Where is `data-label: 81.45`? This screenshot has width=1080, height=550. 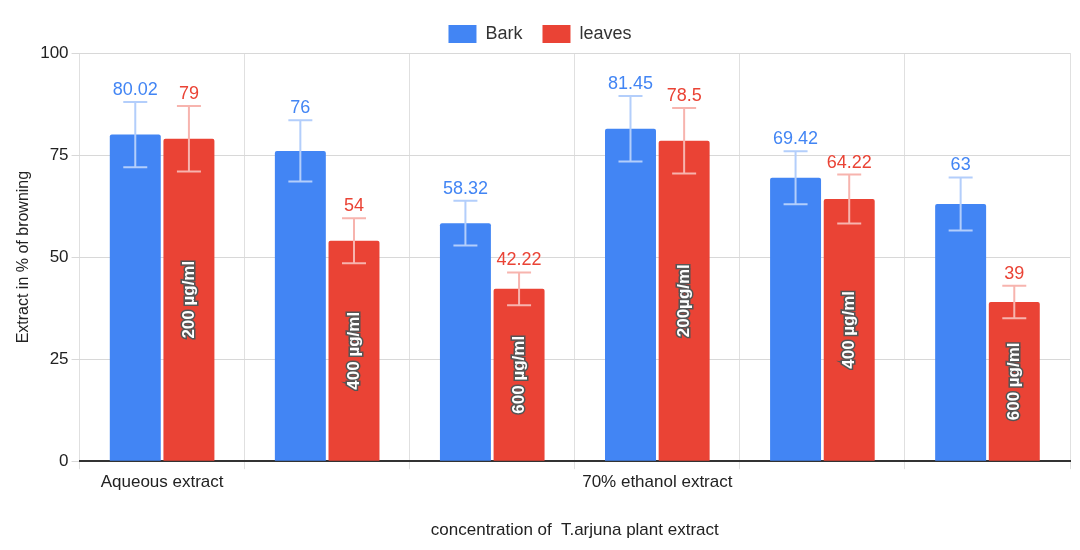 data-label: 81.45 is located at coordinates (630, 83).